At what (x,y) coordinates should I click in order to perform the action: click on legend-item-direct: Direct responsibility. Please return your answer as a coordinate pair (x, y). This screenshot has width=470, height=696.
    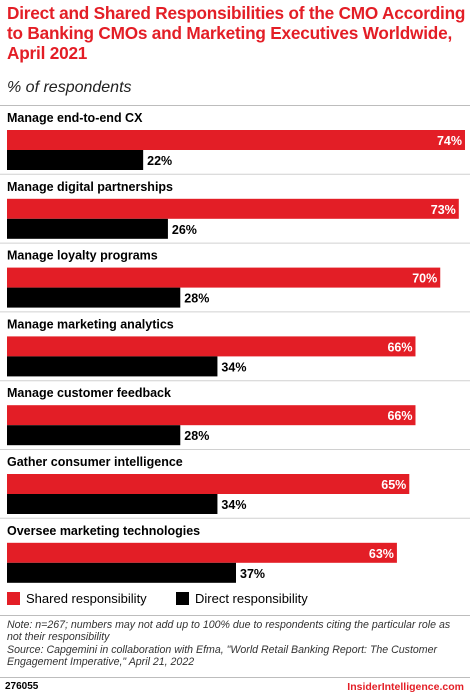
    Looking at the image, I should click on (242, 598).